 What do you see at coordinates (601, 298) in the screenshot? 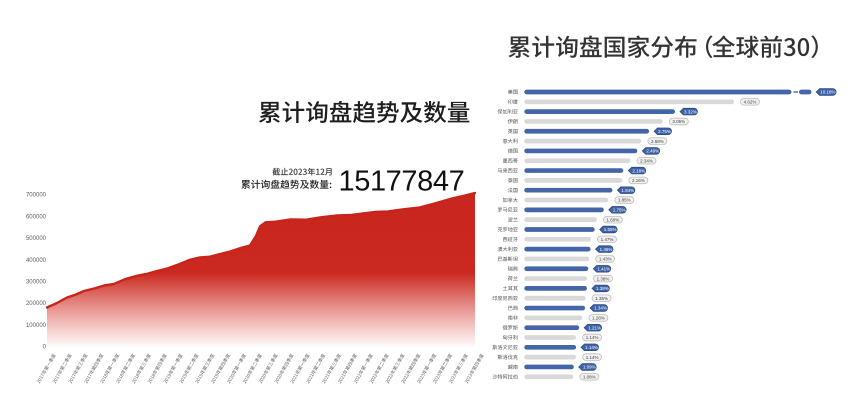
I see `svg-text: 1.35%` at bounding box center [601, 298].